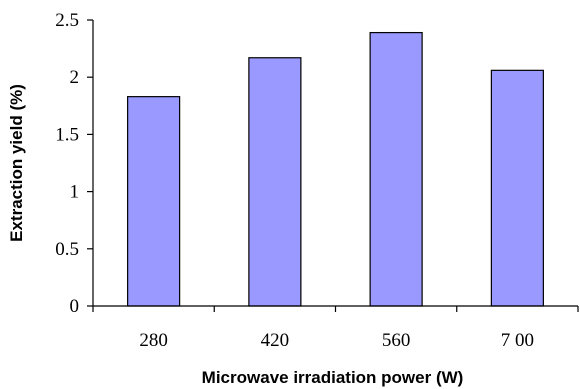 The image size is (580, 389). Describe the element at coordinates (396, 340) in the screenshot. I see `x-tick-label: 560` at that location.